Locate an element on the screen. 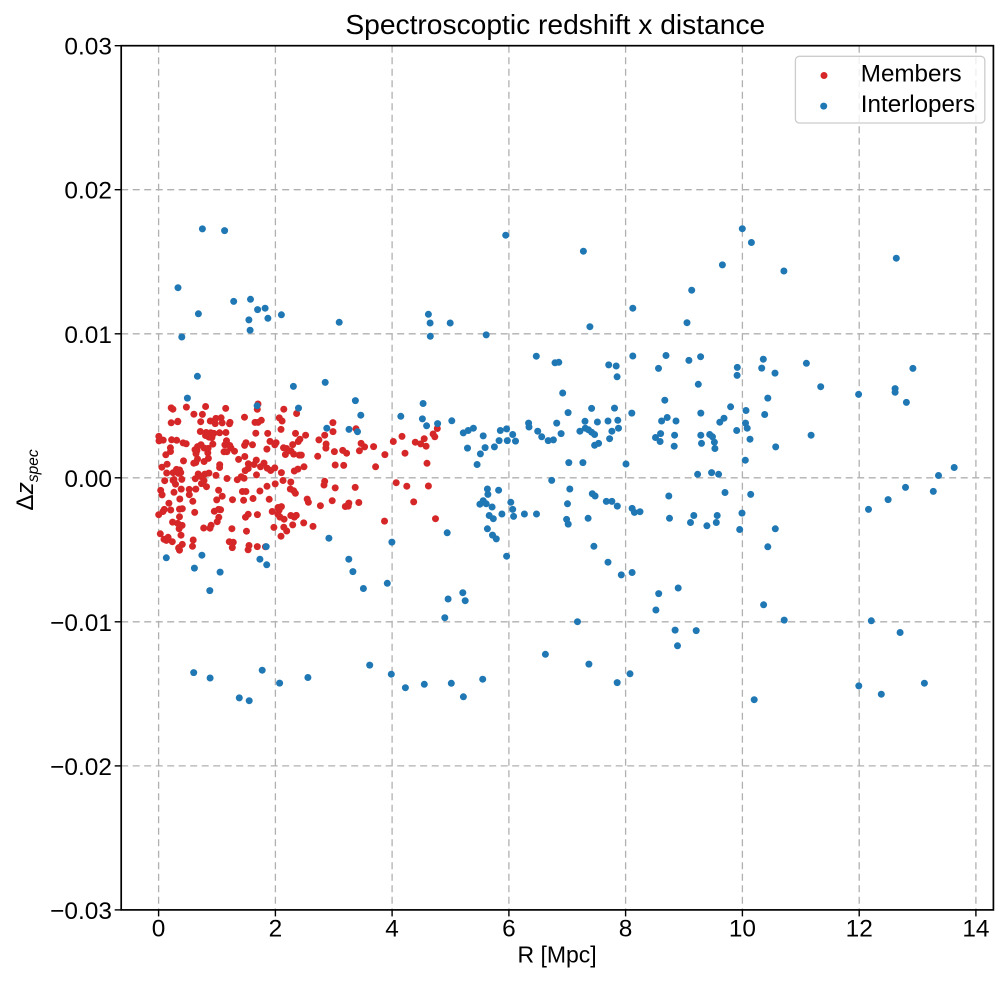  svg-text: Interlopers is located at coordinates (918, 104).